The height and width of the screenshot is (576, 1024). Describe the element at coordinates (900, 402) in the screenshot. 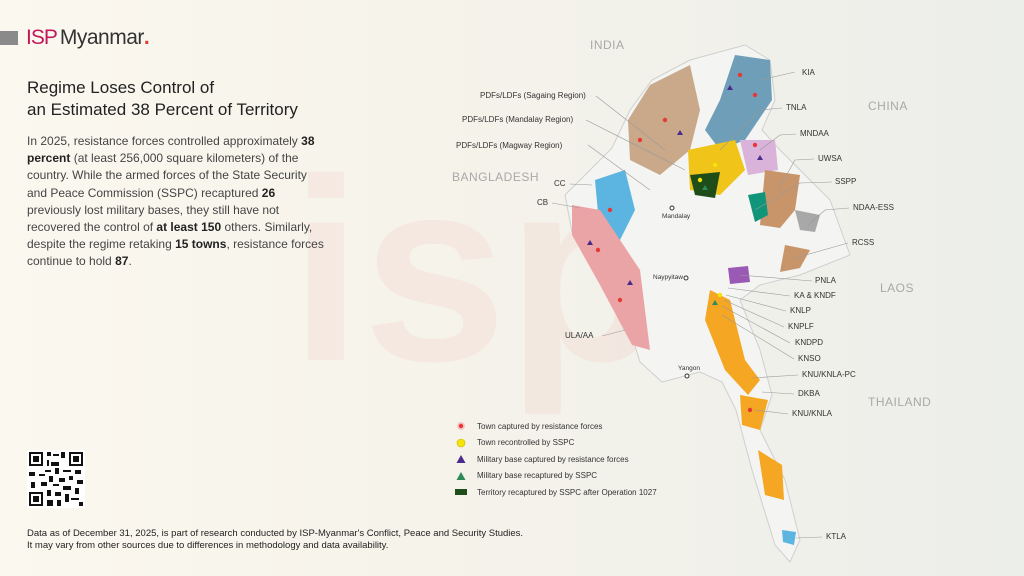

I see `country-thailand: THAILAND` at that location.